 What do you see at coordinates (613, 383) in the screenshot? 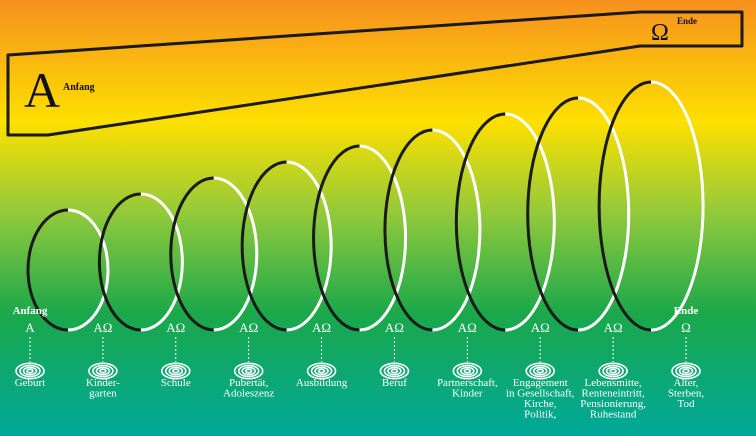
I see `stage-label-line: Lebensmitte,` at bounding box center [613, 383].